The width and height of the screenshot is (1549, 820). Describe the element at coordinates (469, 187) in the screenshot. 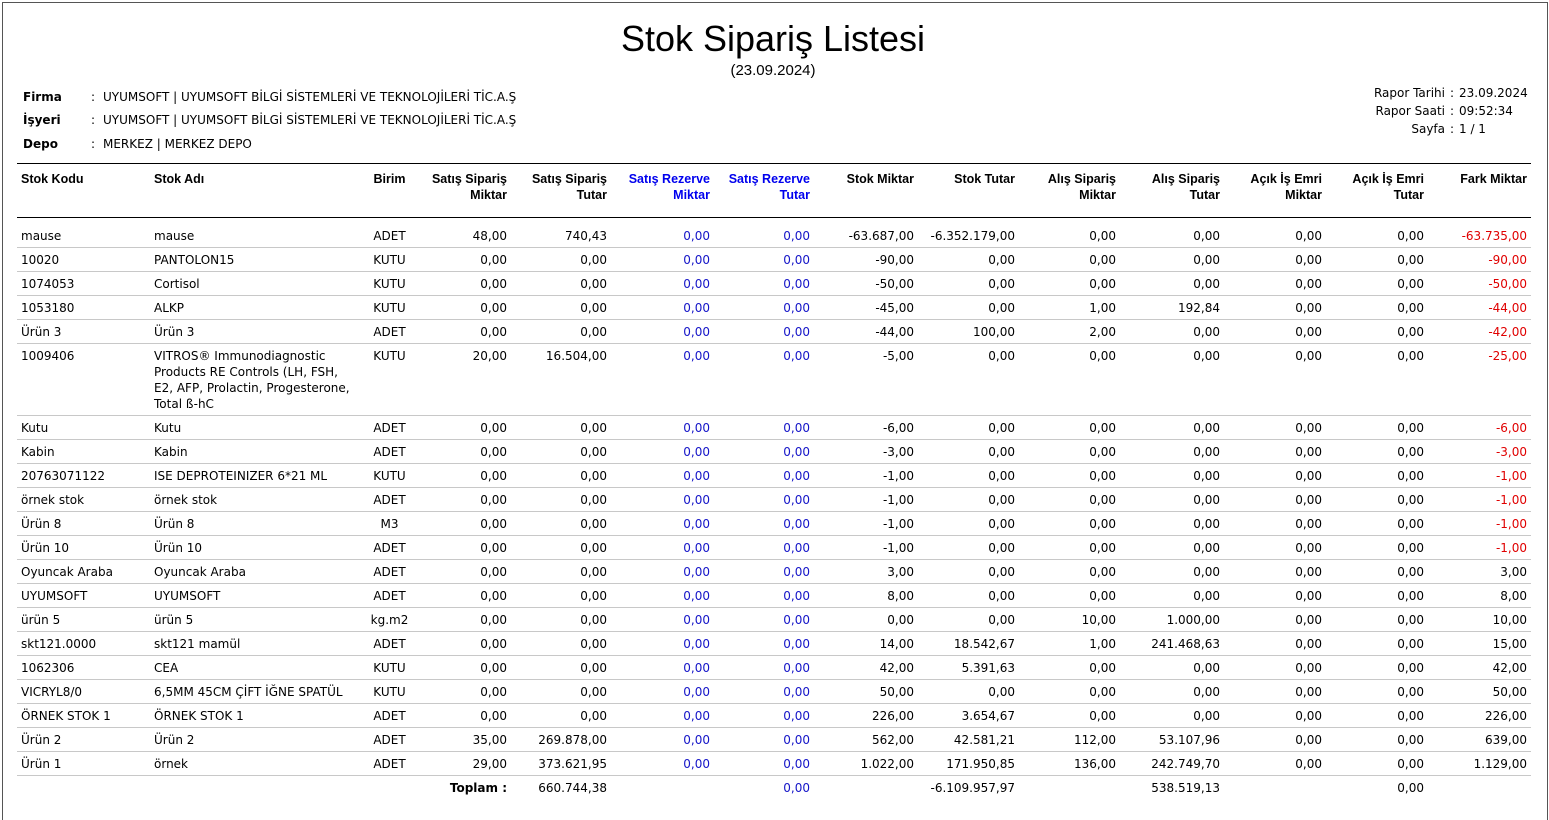

I see `col-satis-siparis-miktar: Satış Sipariş Miktar` at that location.